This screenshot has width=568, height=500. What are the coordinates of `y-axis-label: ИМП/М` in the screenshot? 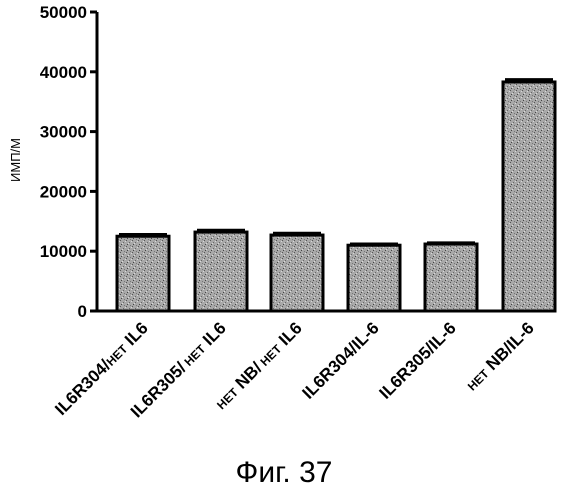 It's located at (15, 160).